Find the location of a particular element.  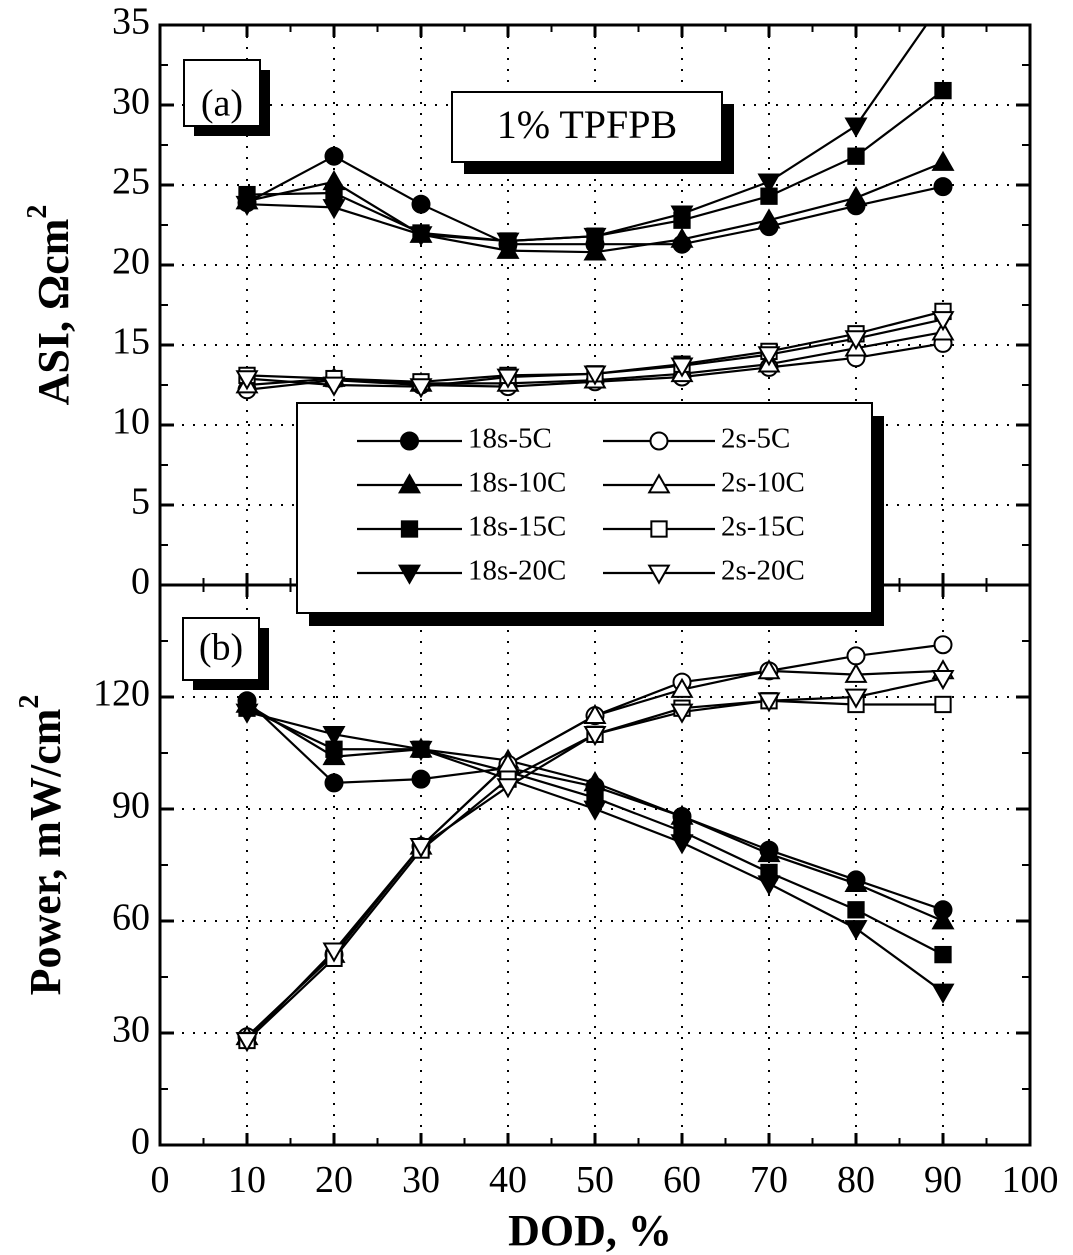

x-tick-label: 20 is located at coordinates (334, 1180).